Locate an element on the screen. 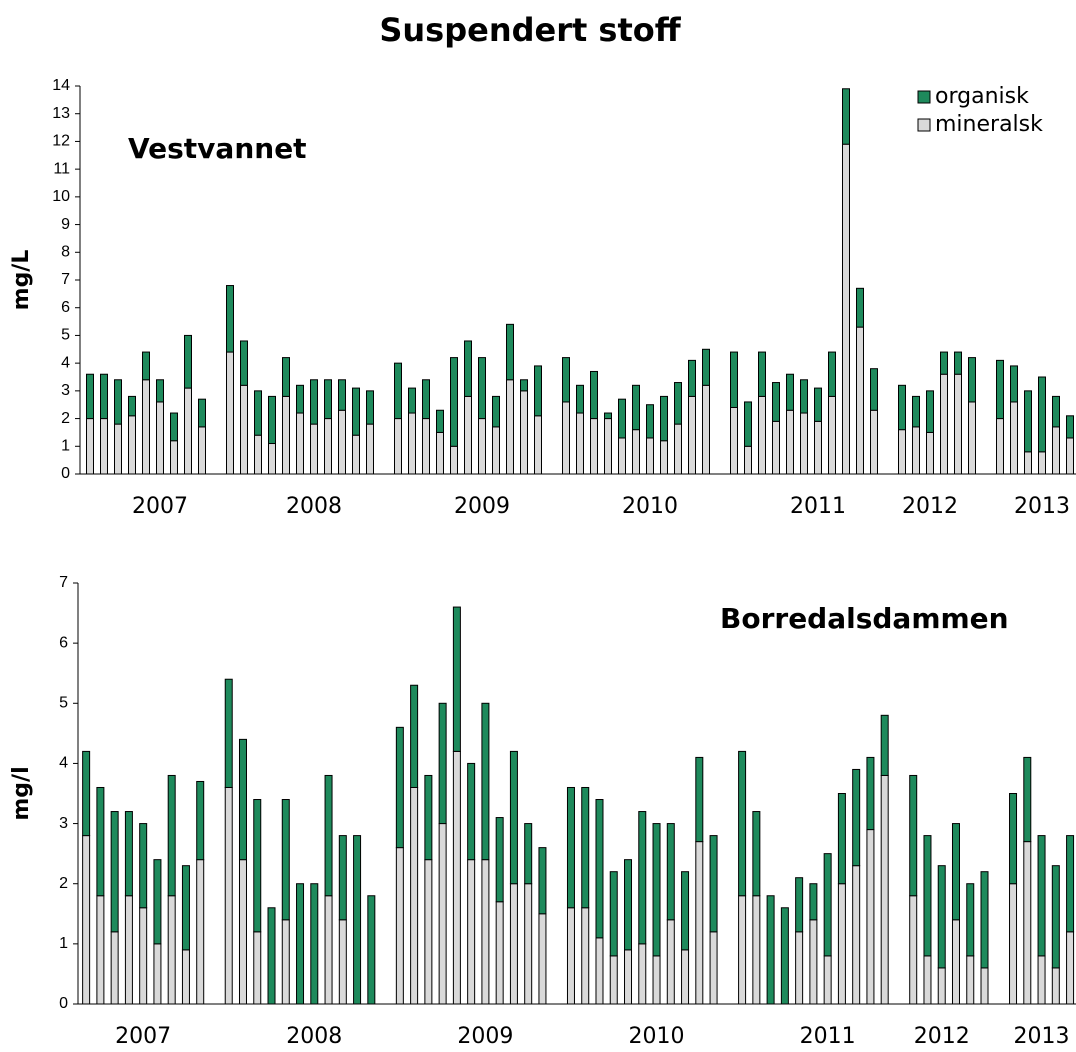 This screenshot has height=1052, width=1076. y-tick-label: 7 is located at coordinates (63, 582).